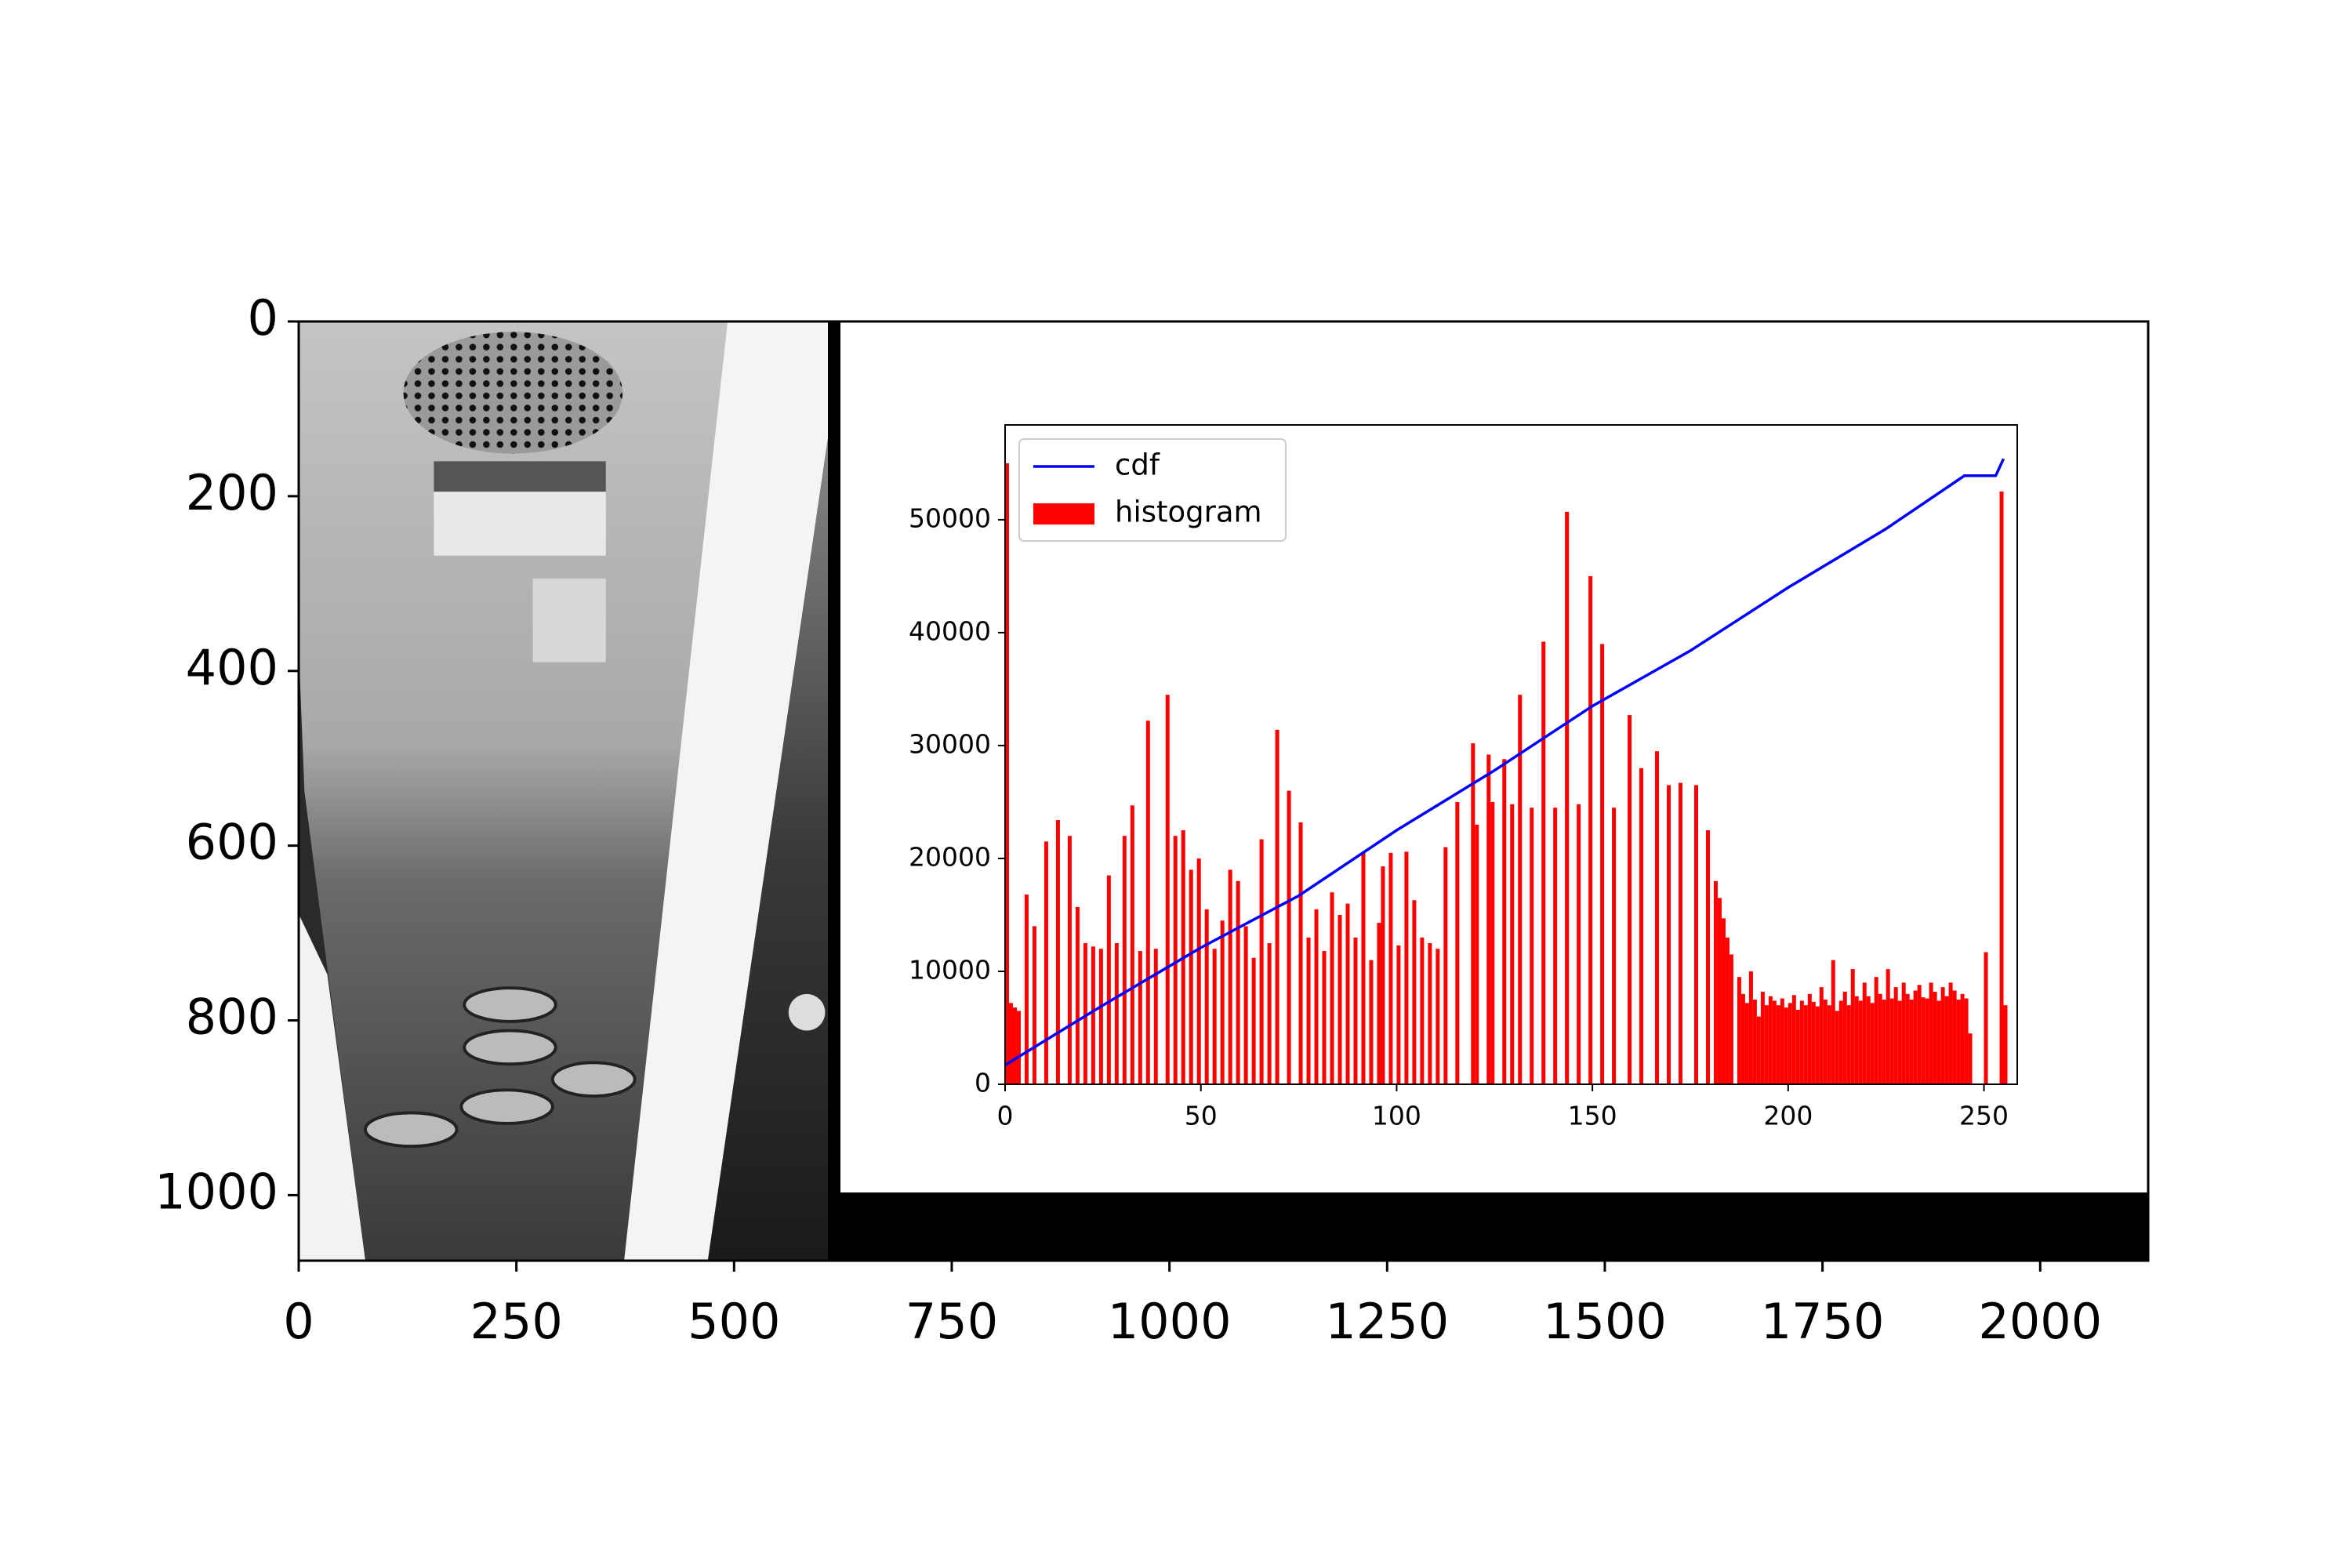 The width and height of the screenshot is (2352, 1568). What do you see at coordinates (1137, 465) in the screenshot?
I see `legend-label: cdf` at bounding box center [1137, 465].